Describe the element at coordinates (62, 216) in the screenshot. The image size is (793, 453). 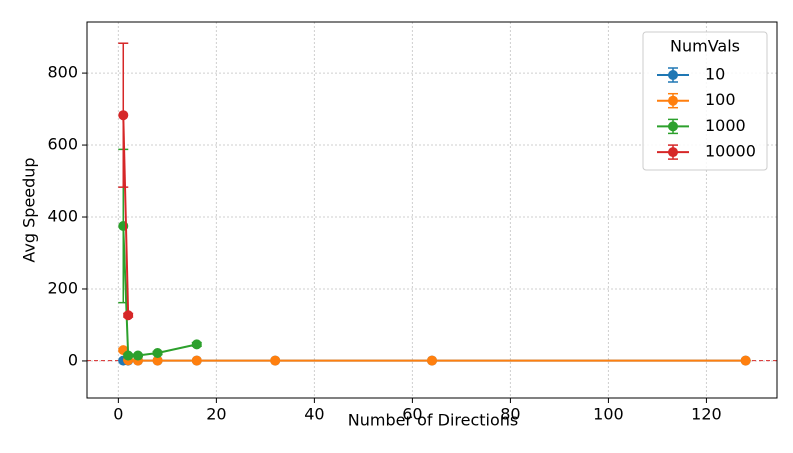
I see `y-tick-label: 400` at that location.